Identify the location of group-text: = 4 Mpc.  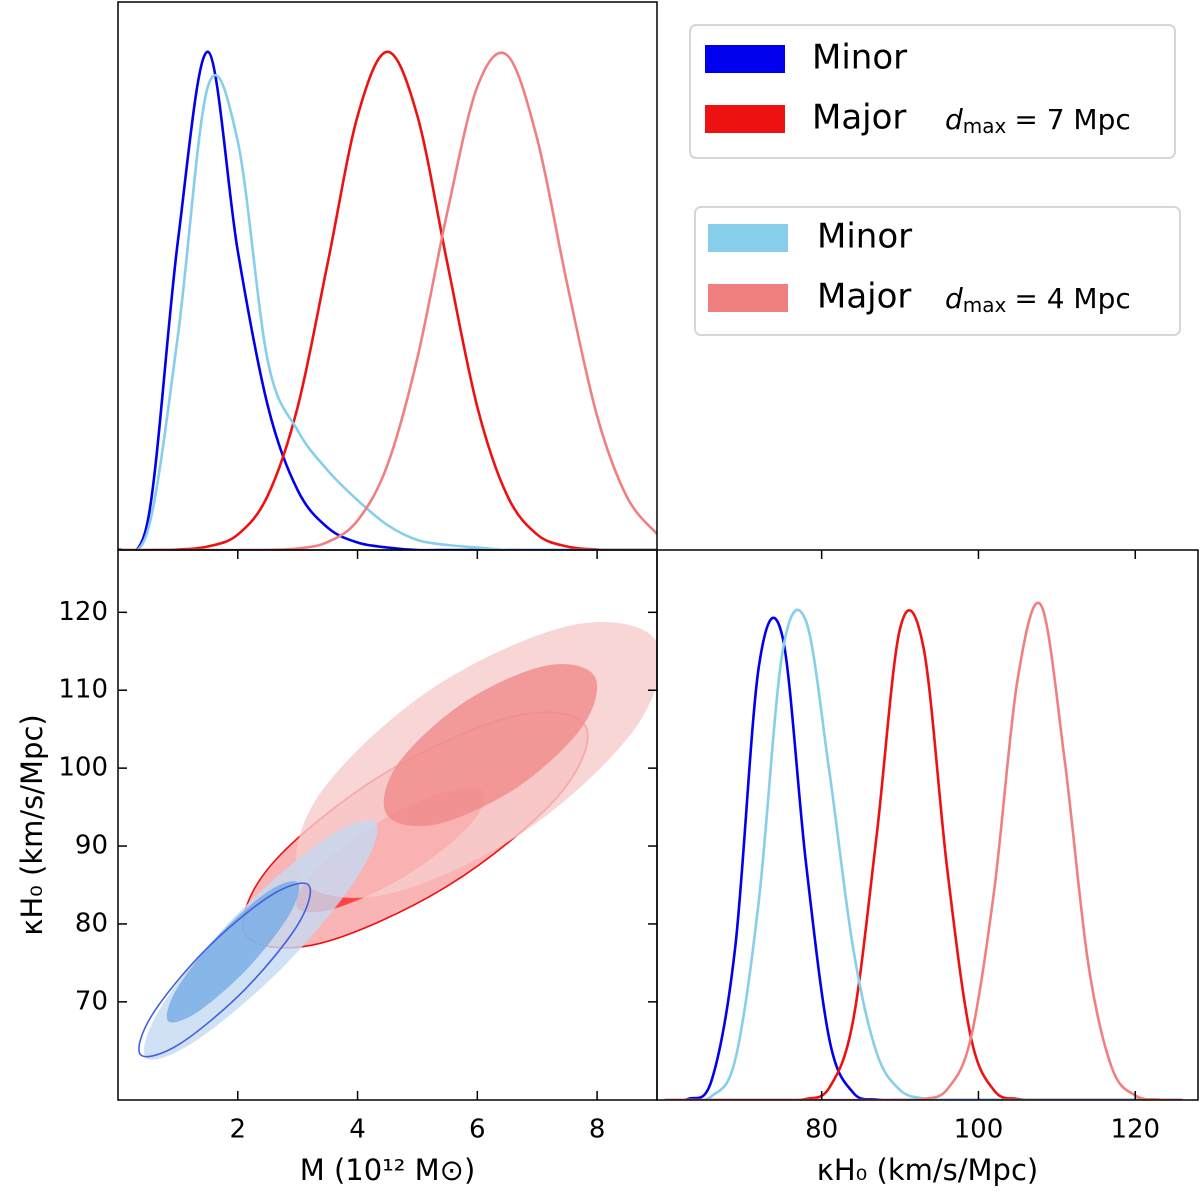
(1072, 298).